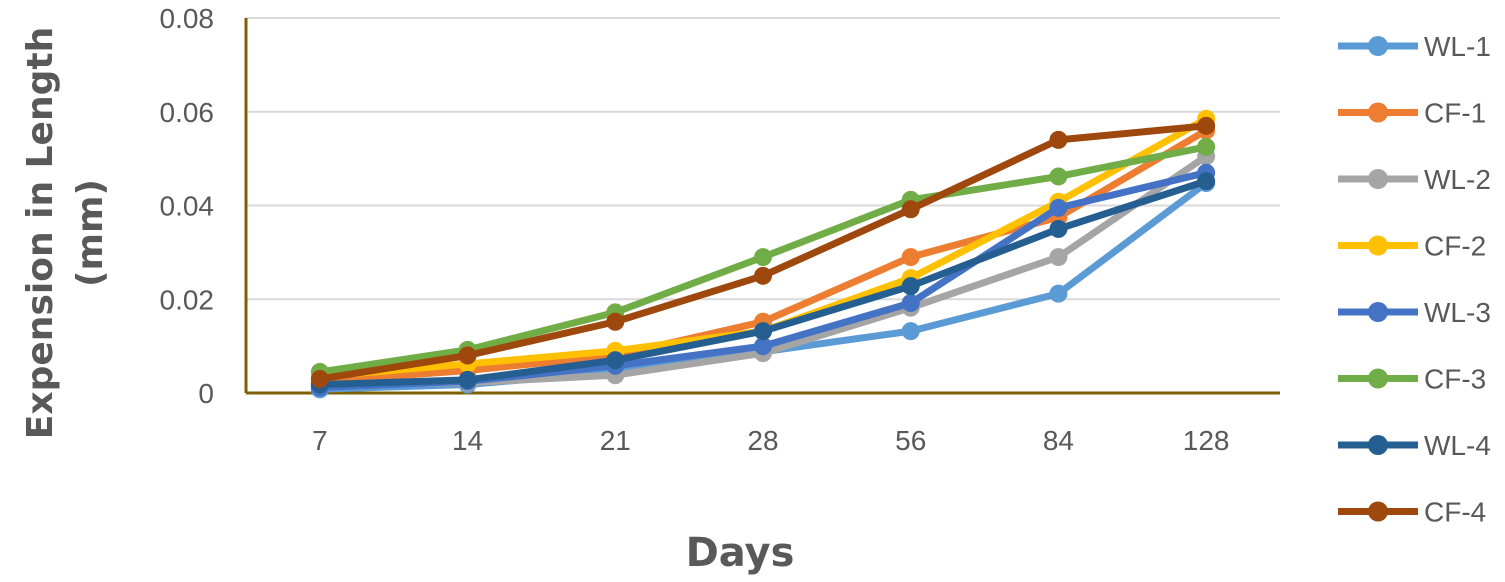 The width and height of the screenshot is (1505, 582). Describe the element at coordinates (762, 440) in the screenshot. I see `x-tick-label: 28` at that location.